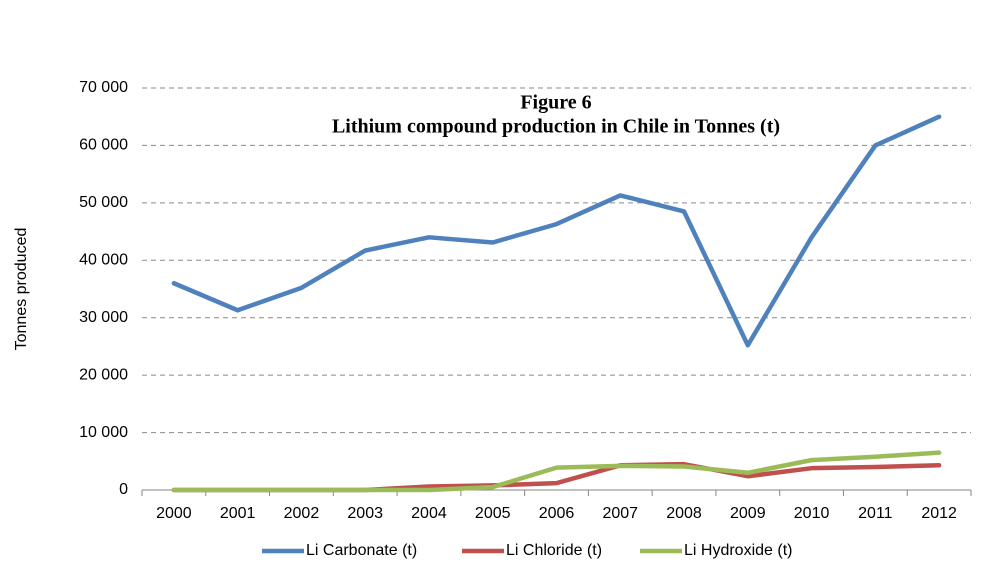 This screenshot has width=992, height=570. What do you see at coordinates (738, 550) in the screenshot?
I see `legend-label: Li Hydroxide (t)` at bounding box center [738, 550].